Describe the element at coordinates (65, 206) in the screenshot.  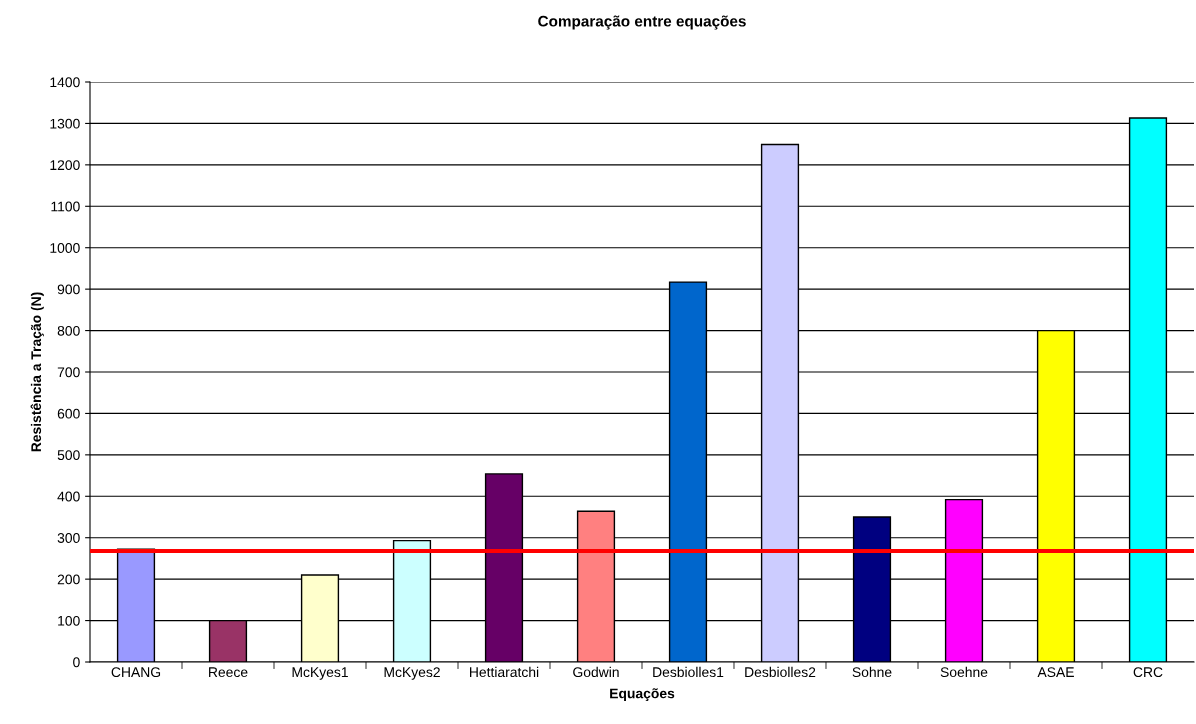
I see `y-tick-label: 1100` at that location.